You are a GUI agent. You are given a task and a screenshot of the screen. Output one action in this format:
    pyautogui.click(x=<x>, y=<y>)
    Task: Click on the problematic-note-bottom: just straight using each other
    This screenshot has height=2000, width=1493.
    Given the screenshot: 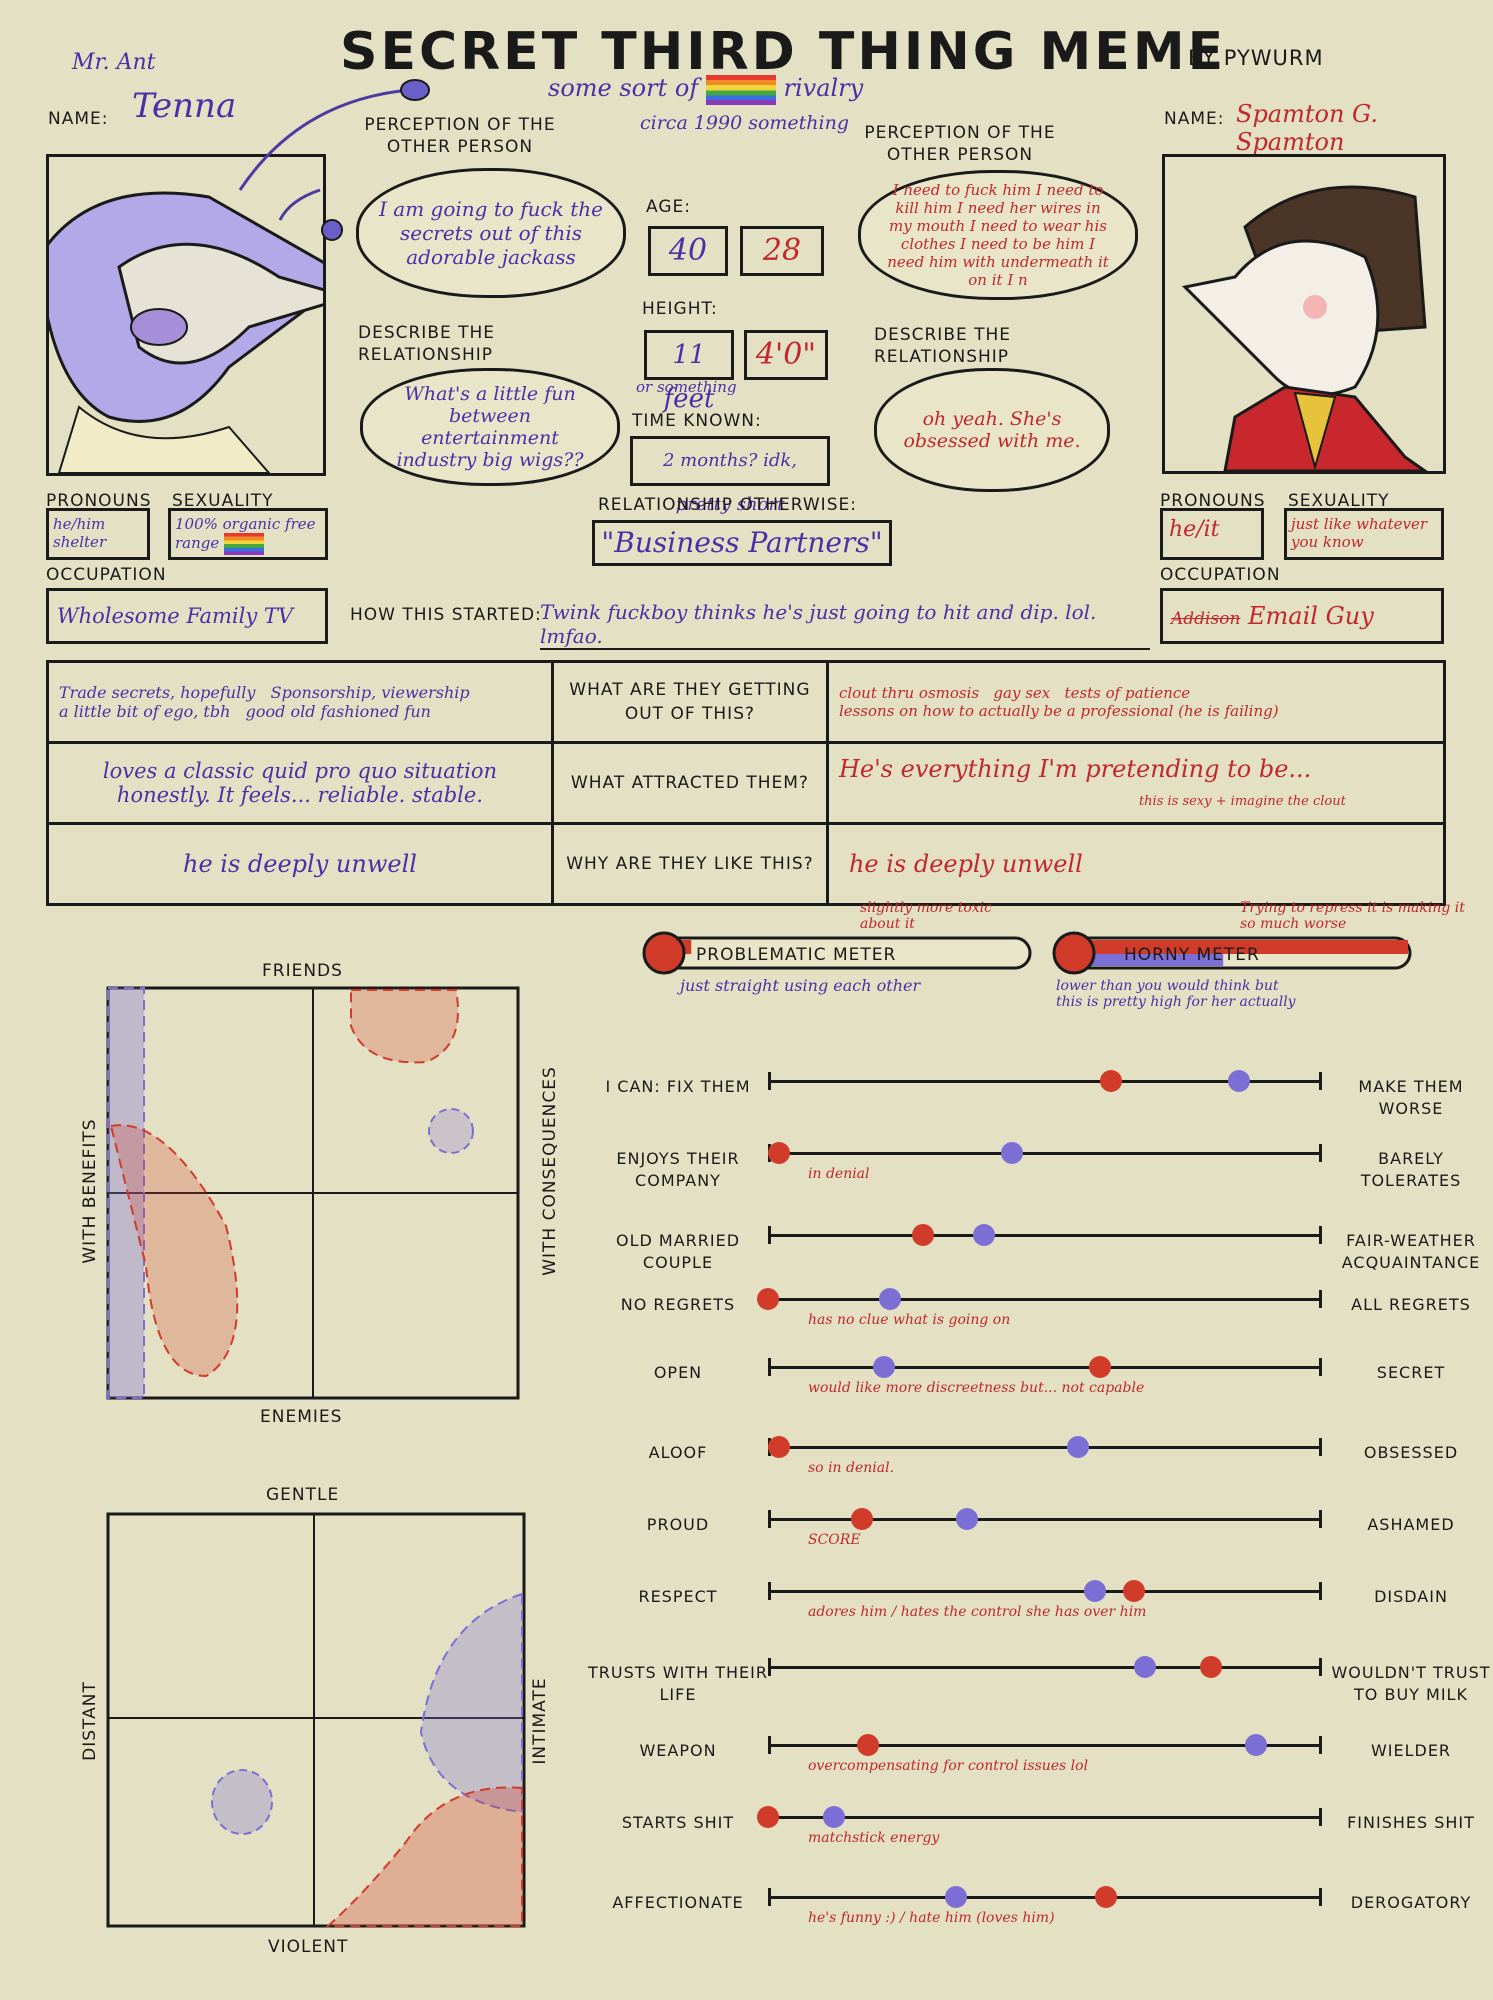 What is the action you would take?
    pyautogui.click(x=800, y=985)
    